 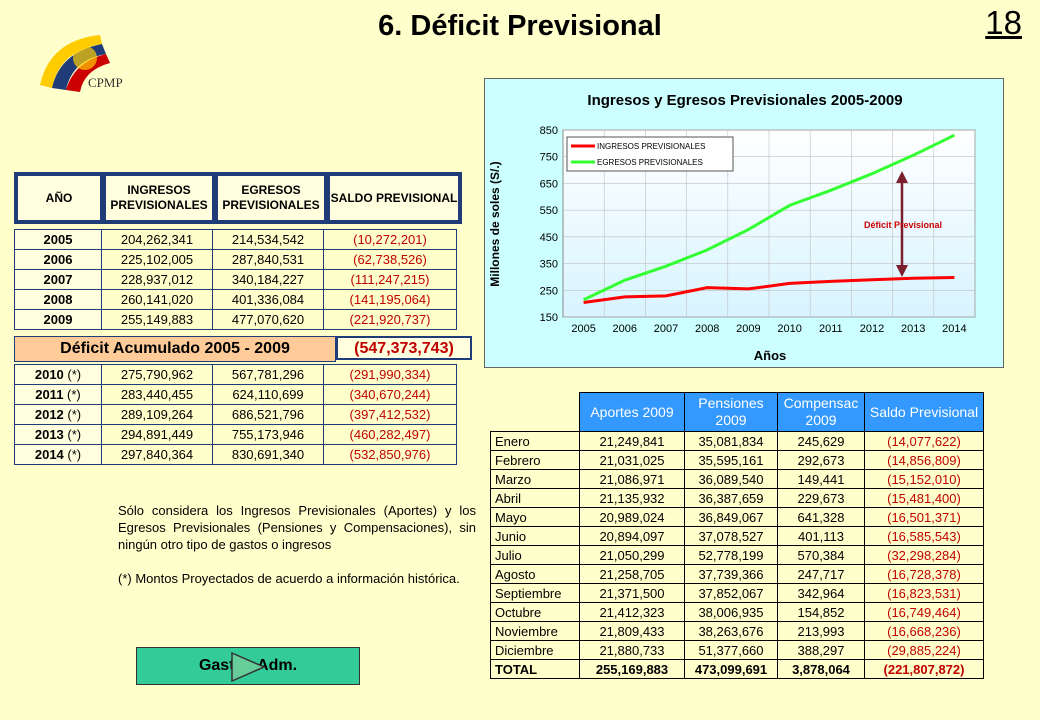 I want to click on aportes-cell: 21,809,433, so click(x=632, y=631).